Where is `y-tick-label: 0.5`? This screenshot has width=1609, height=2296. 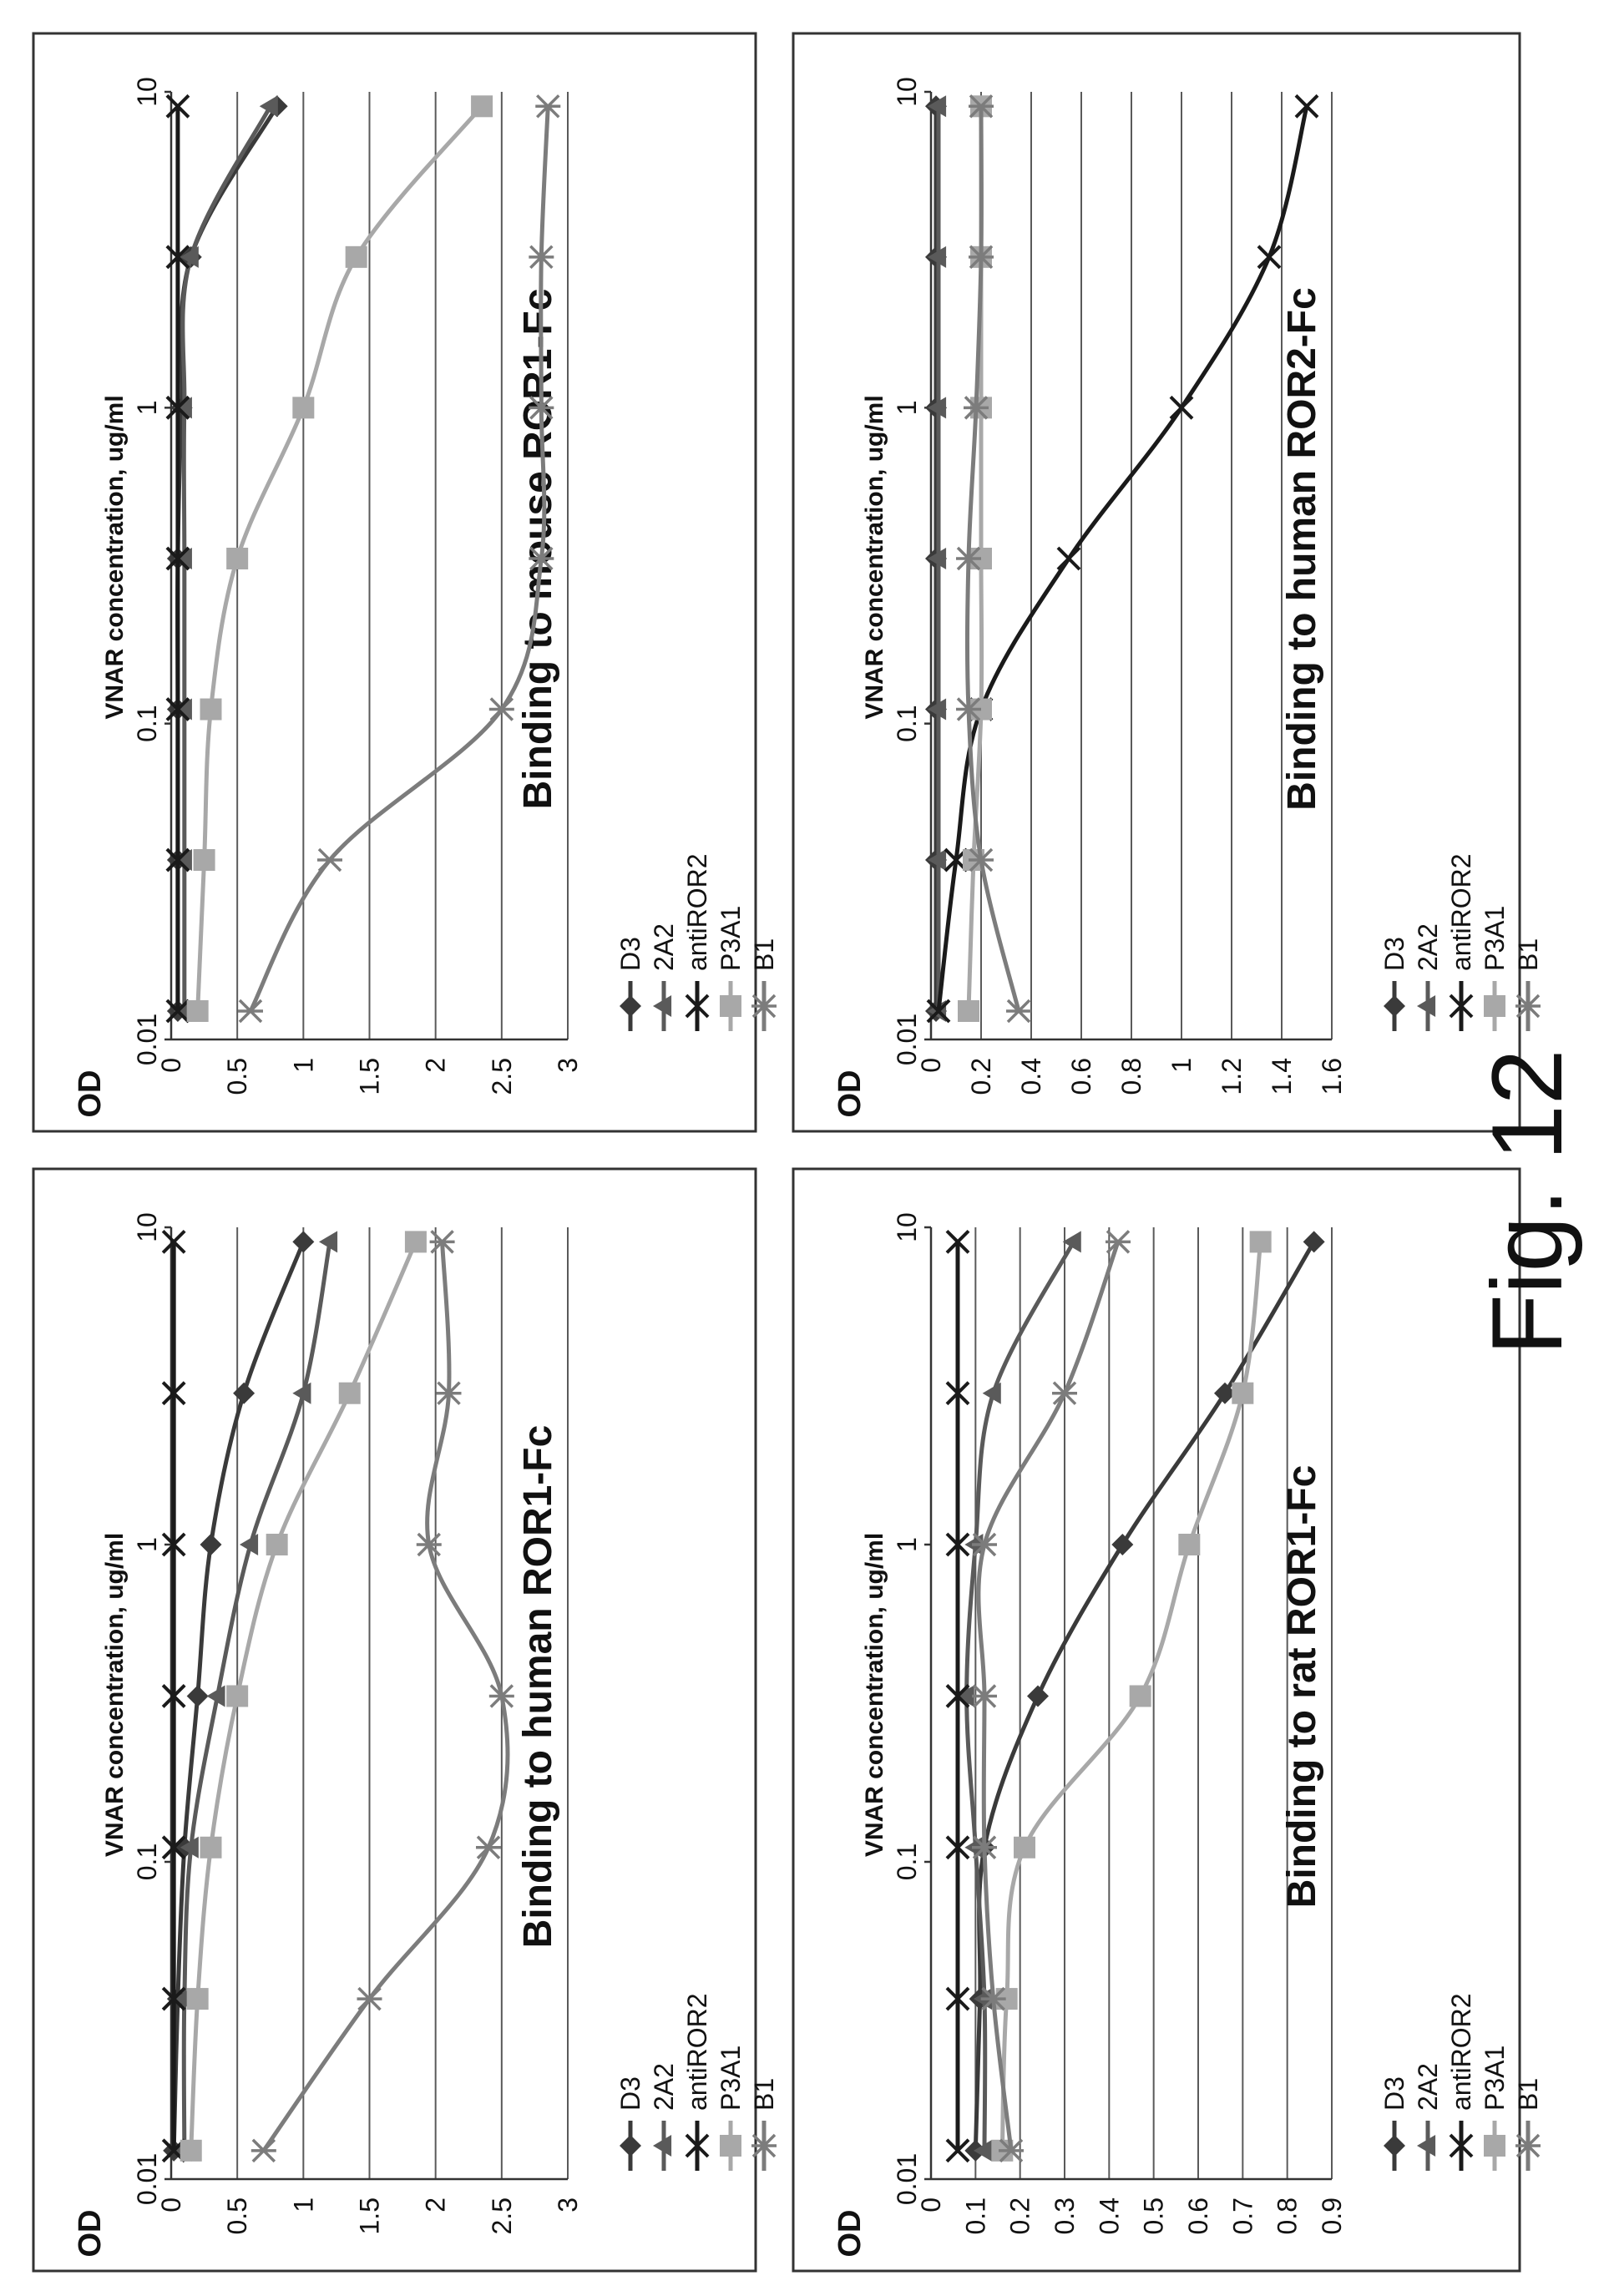 y-tick-label: 0.5 is located at coordinates (1154, 2215).